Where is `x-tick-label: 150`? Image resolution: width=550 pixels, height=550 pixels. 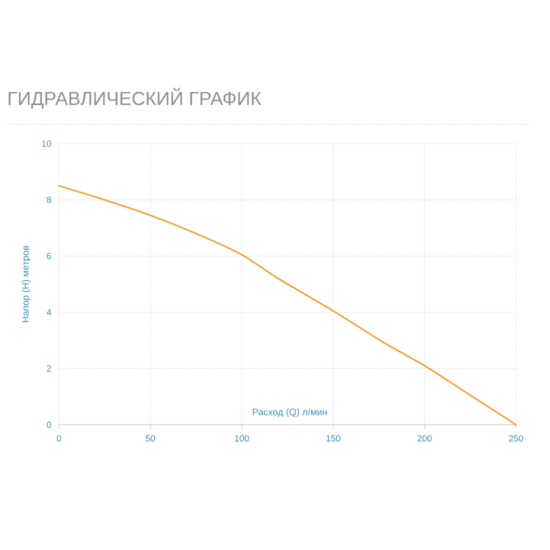
x-tick-label: 150 is located at coordinates (333, 438).